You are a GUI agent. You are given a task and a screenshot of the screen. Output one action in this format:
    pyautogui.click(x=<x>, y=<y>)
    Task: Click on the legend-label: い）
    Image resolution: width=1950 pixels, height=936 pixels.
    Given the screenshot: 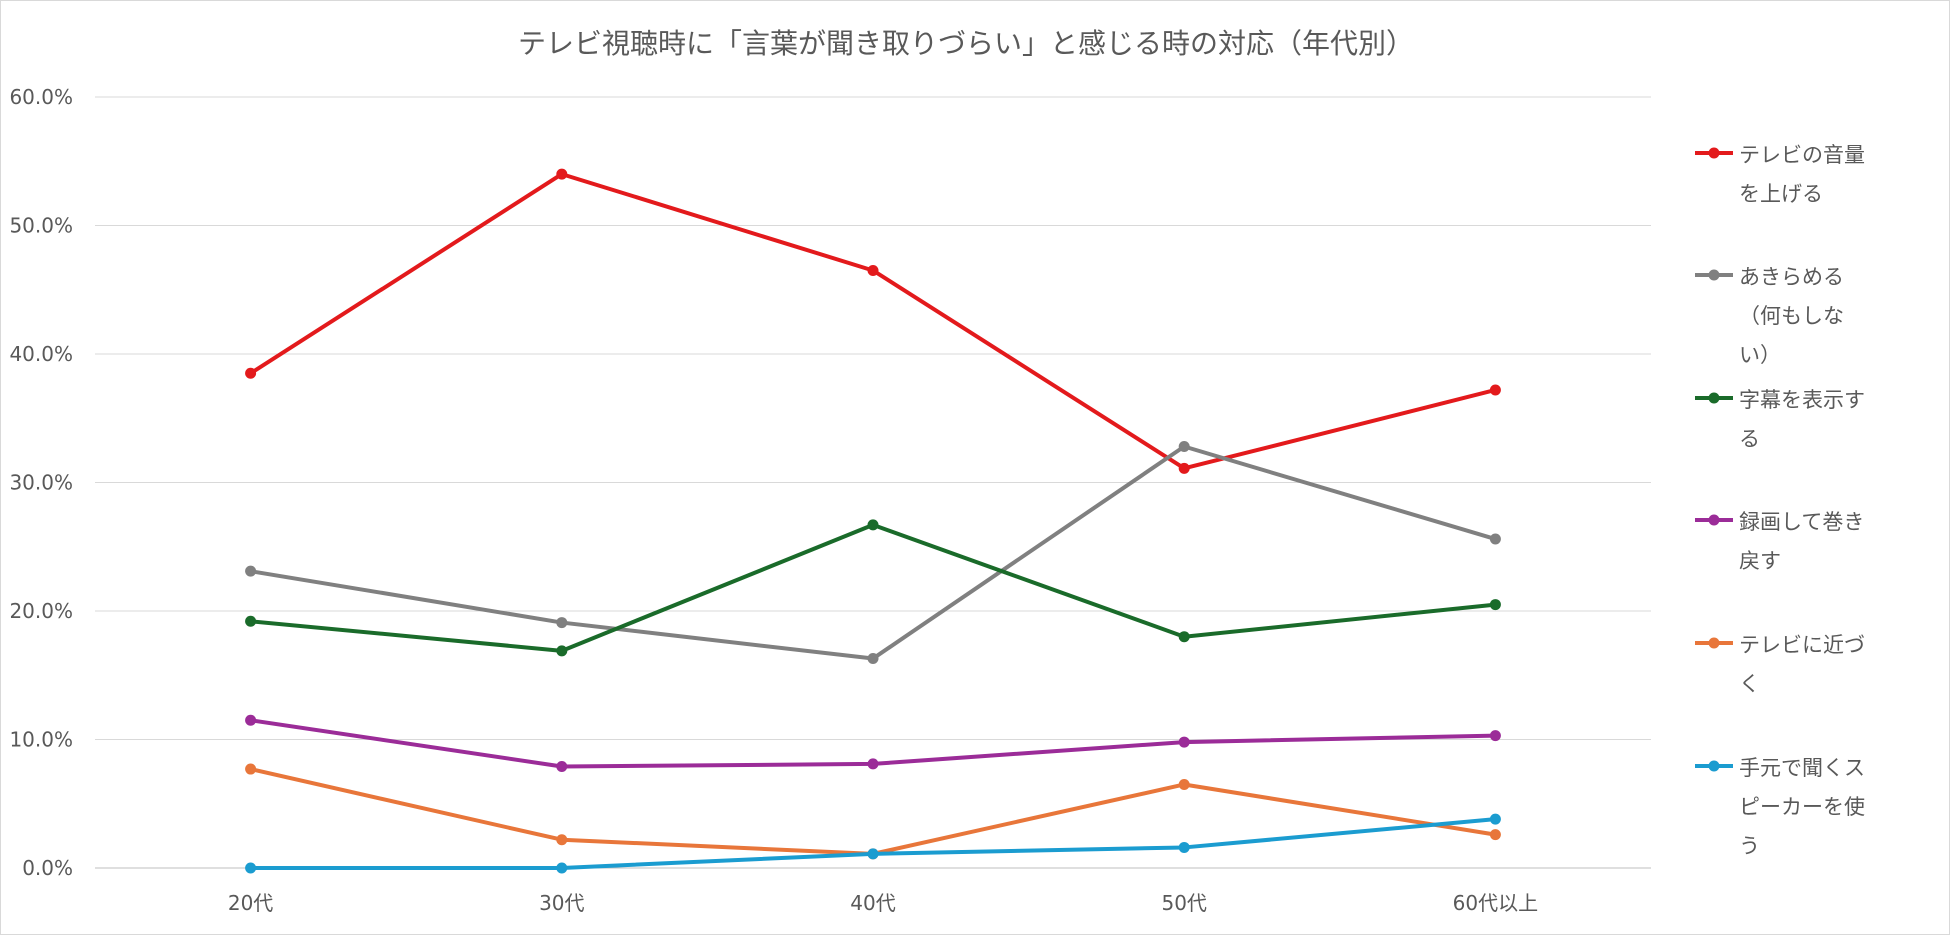 What is the action you would take?
    pyautogui.click(x=1760, y=355)
    